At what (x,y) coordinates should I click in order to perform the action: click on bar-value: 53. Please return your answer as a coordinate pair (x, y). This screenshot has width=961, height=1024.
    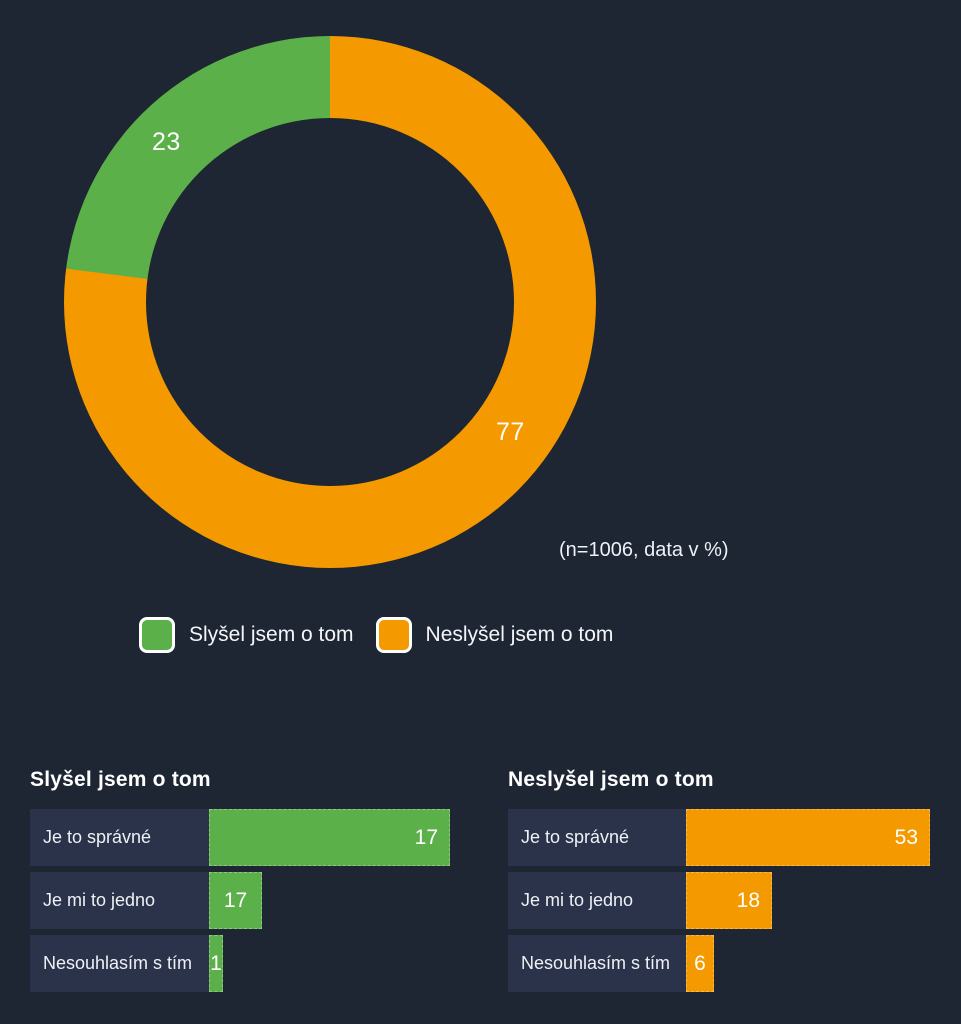
    Looking at the image, I should click on (906, 837).